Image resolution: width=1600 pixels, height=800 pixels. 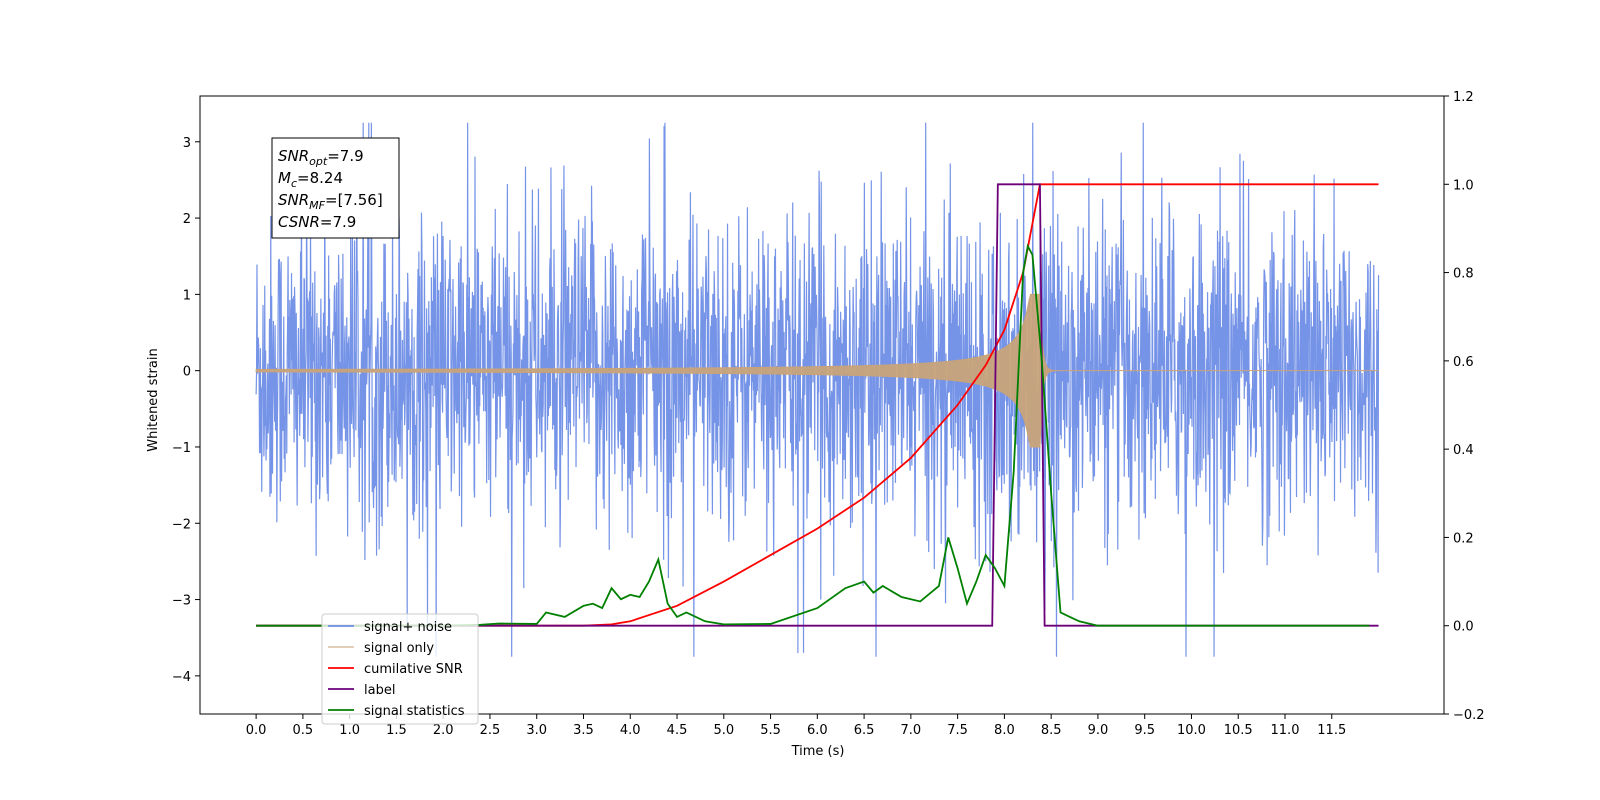 What do you see at coordinates (957, 730) in the screenshot?
I see `x-tick-label: 7.5` at bounding box center [957, 730].